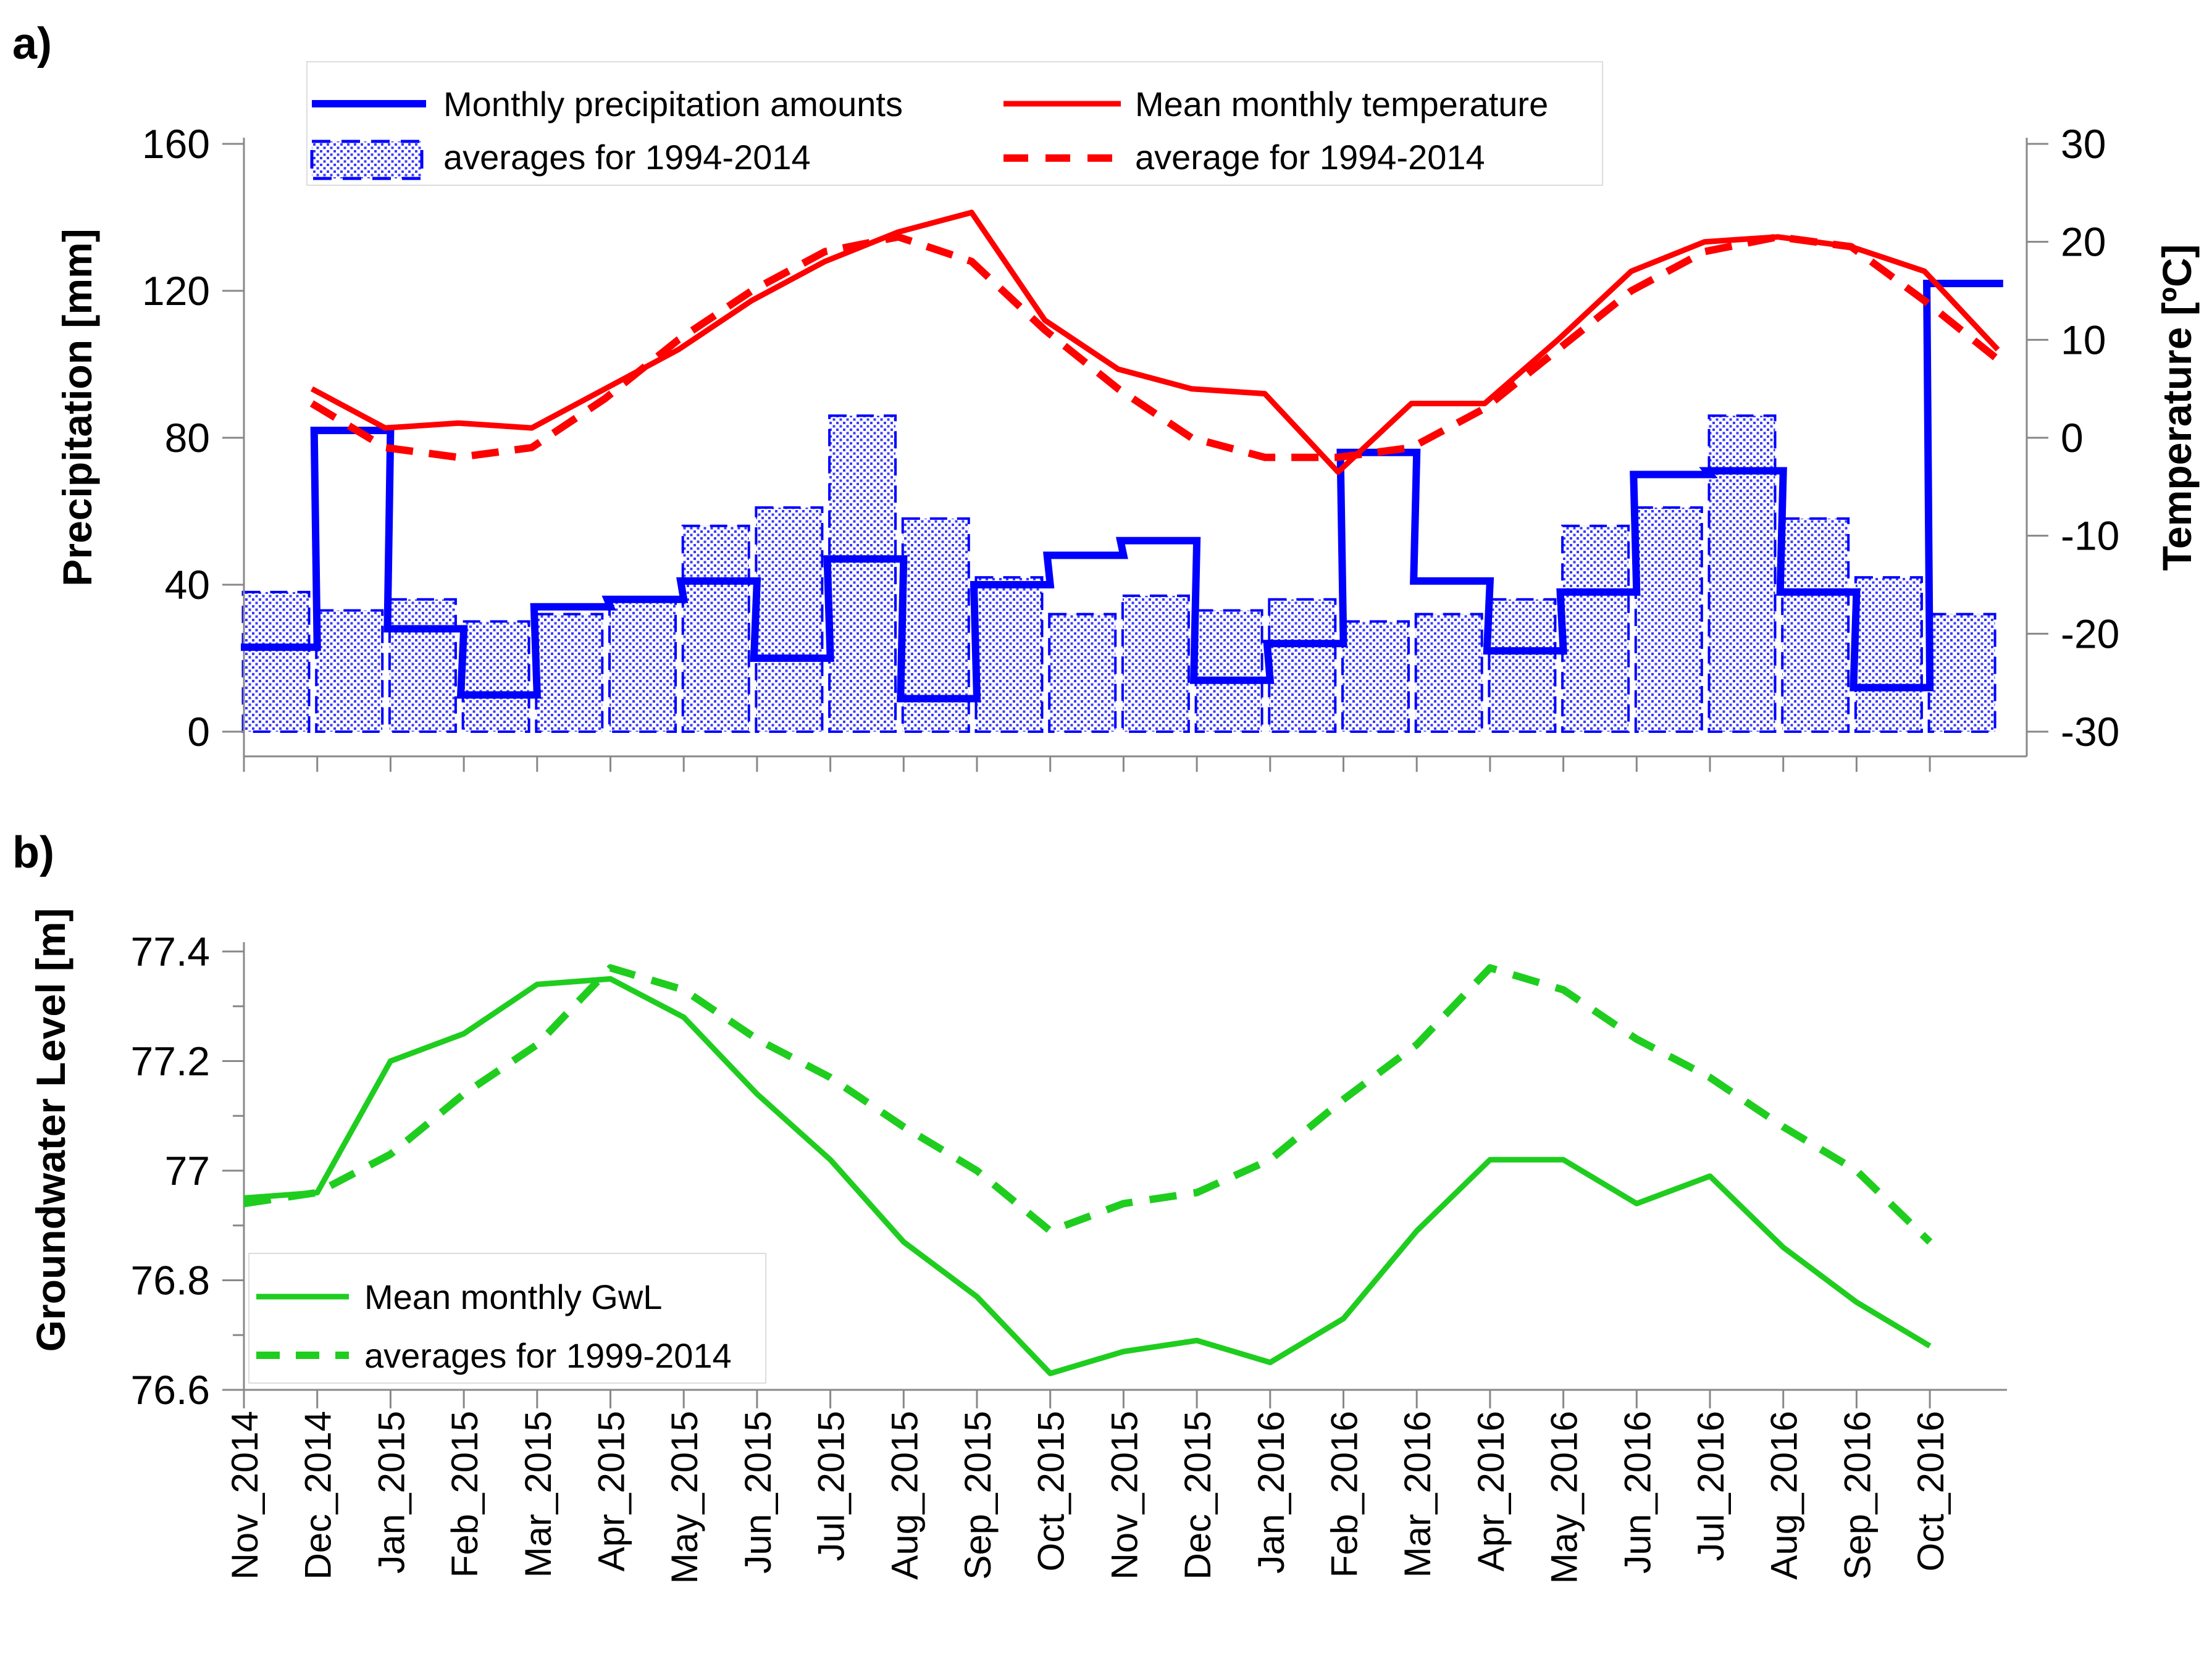  What do you see at coordinates (187, 1171) in the screenshot?
I see `gwl-tick-label: 77` at bounding box center [187, 1171].